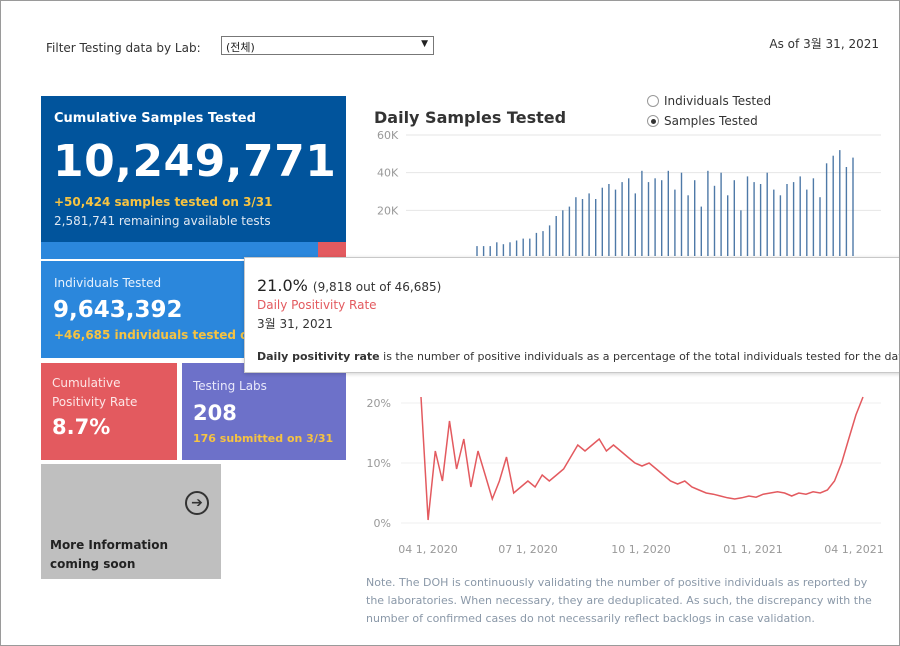  What do you see at coordinates (752, 549) in the screenshot?
I see `line-x-tick-label: 01 1, 2021` at bounding box center [752, 549].